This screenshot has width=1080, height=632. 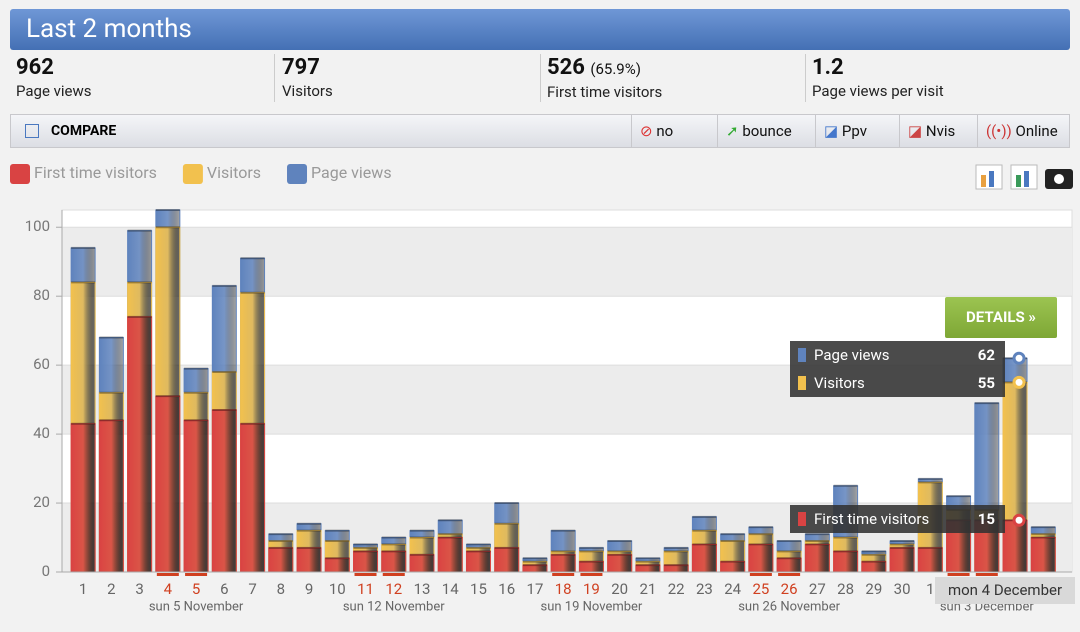 I want to click on x-tick-label: 8, so click(x=281, y=589).